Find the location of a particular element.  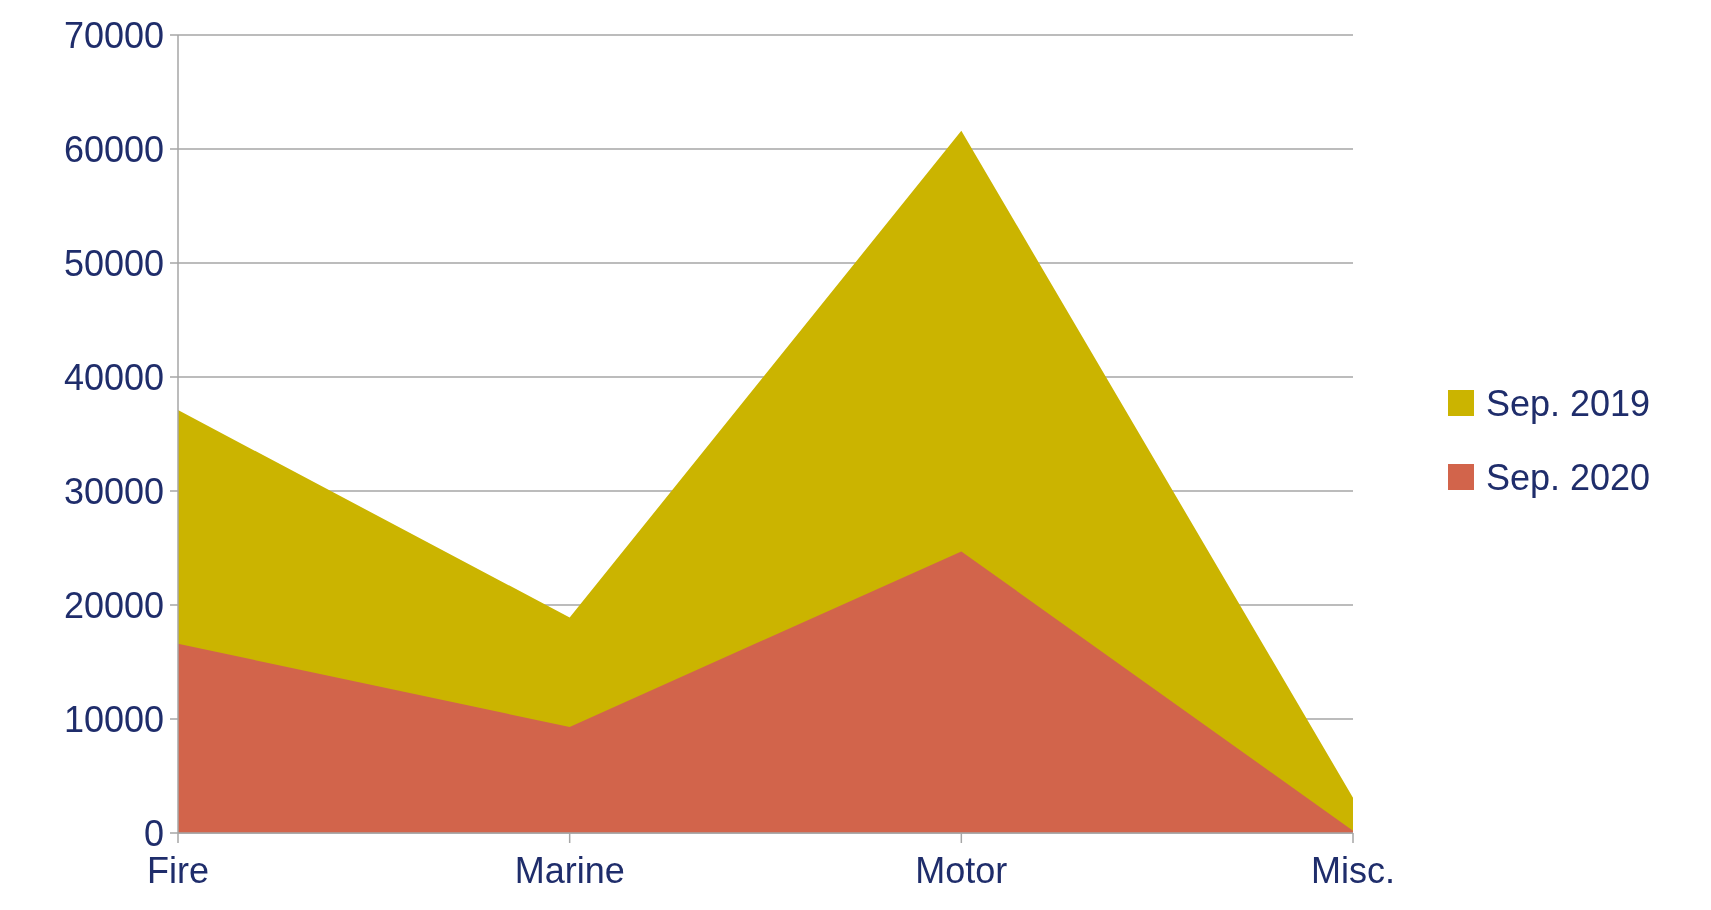

y-tick-label: 70000 is located at coordinates (113, 35).